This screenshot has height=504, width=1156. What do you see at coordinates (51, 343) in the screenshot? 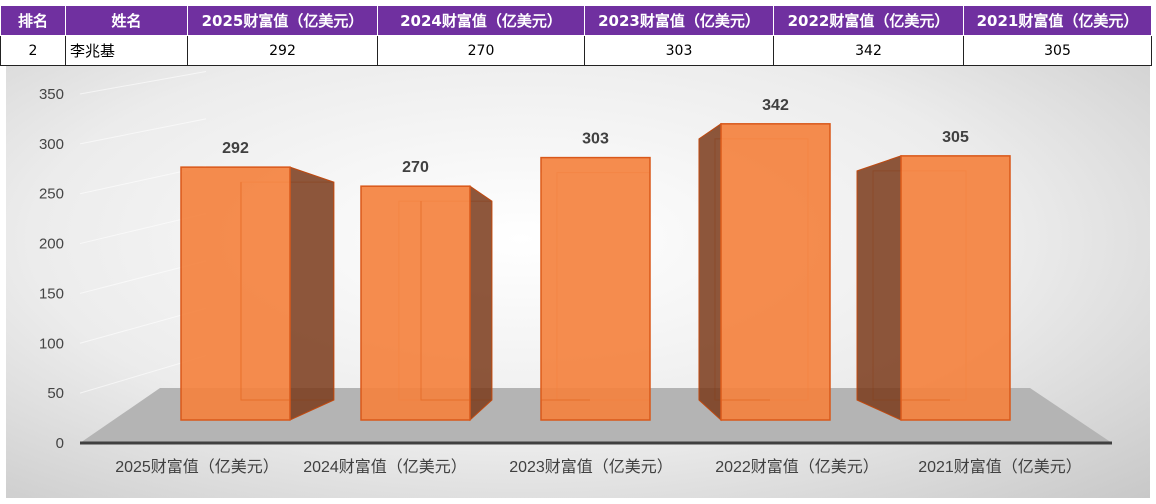
I see `y-tick-label: 100` at bounding box center [51, 343].